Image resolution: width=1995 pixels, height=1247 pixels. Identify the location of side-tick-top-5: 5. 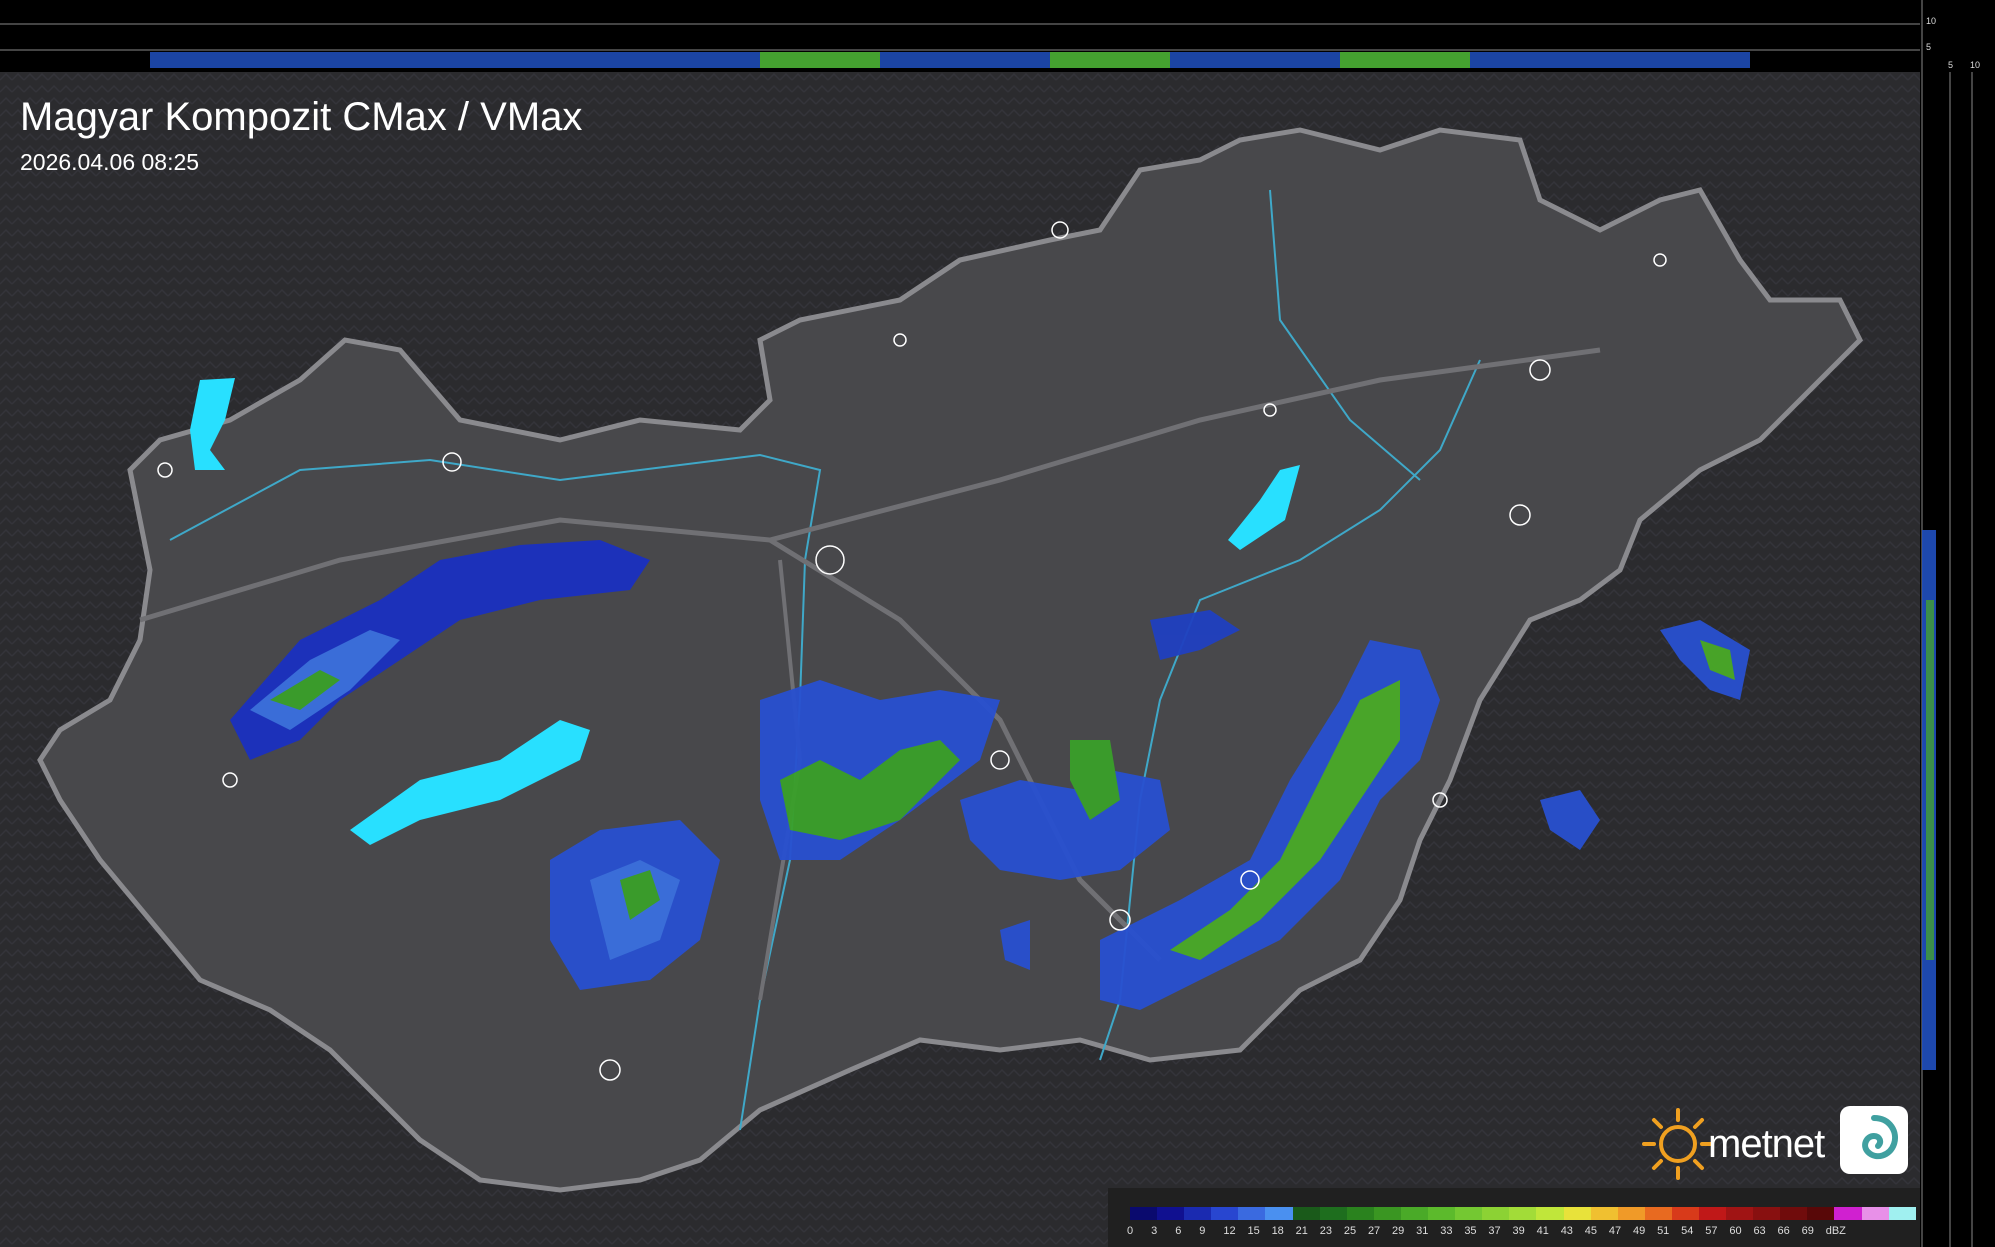
(1929, 47).